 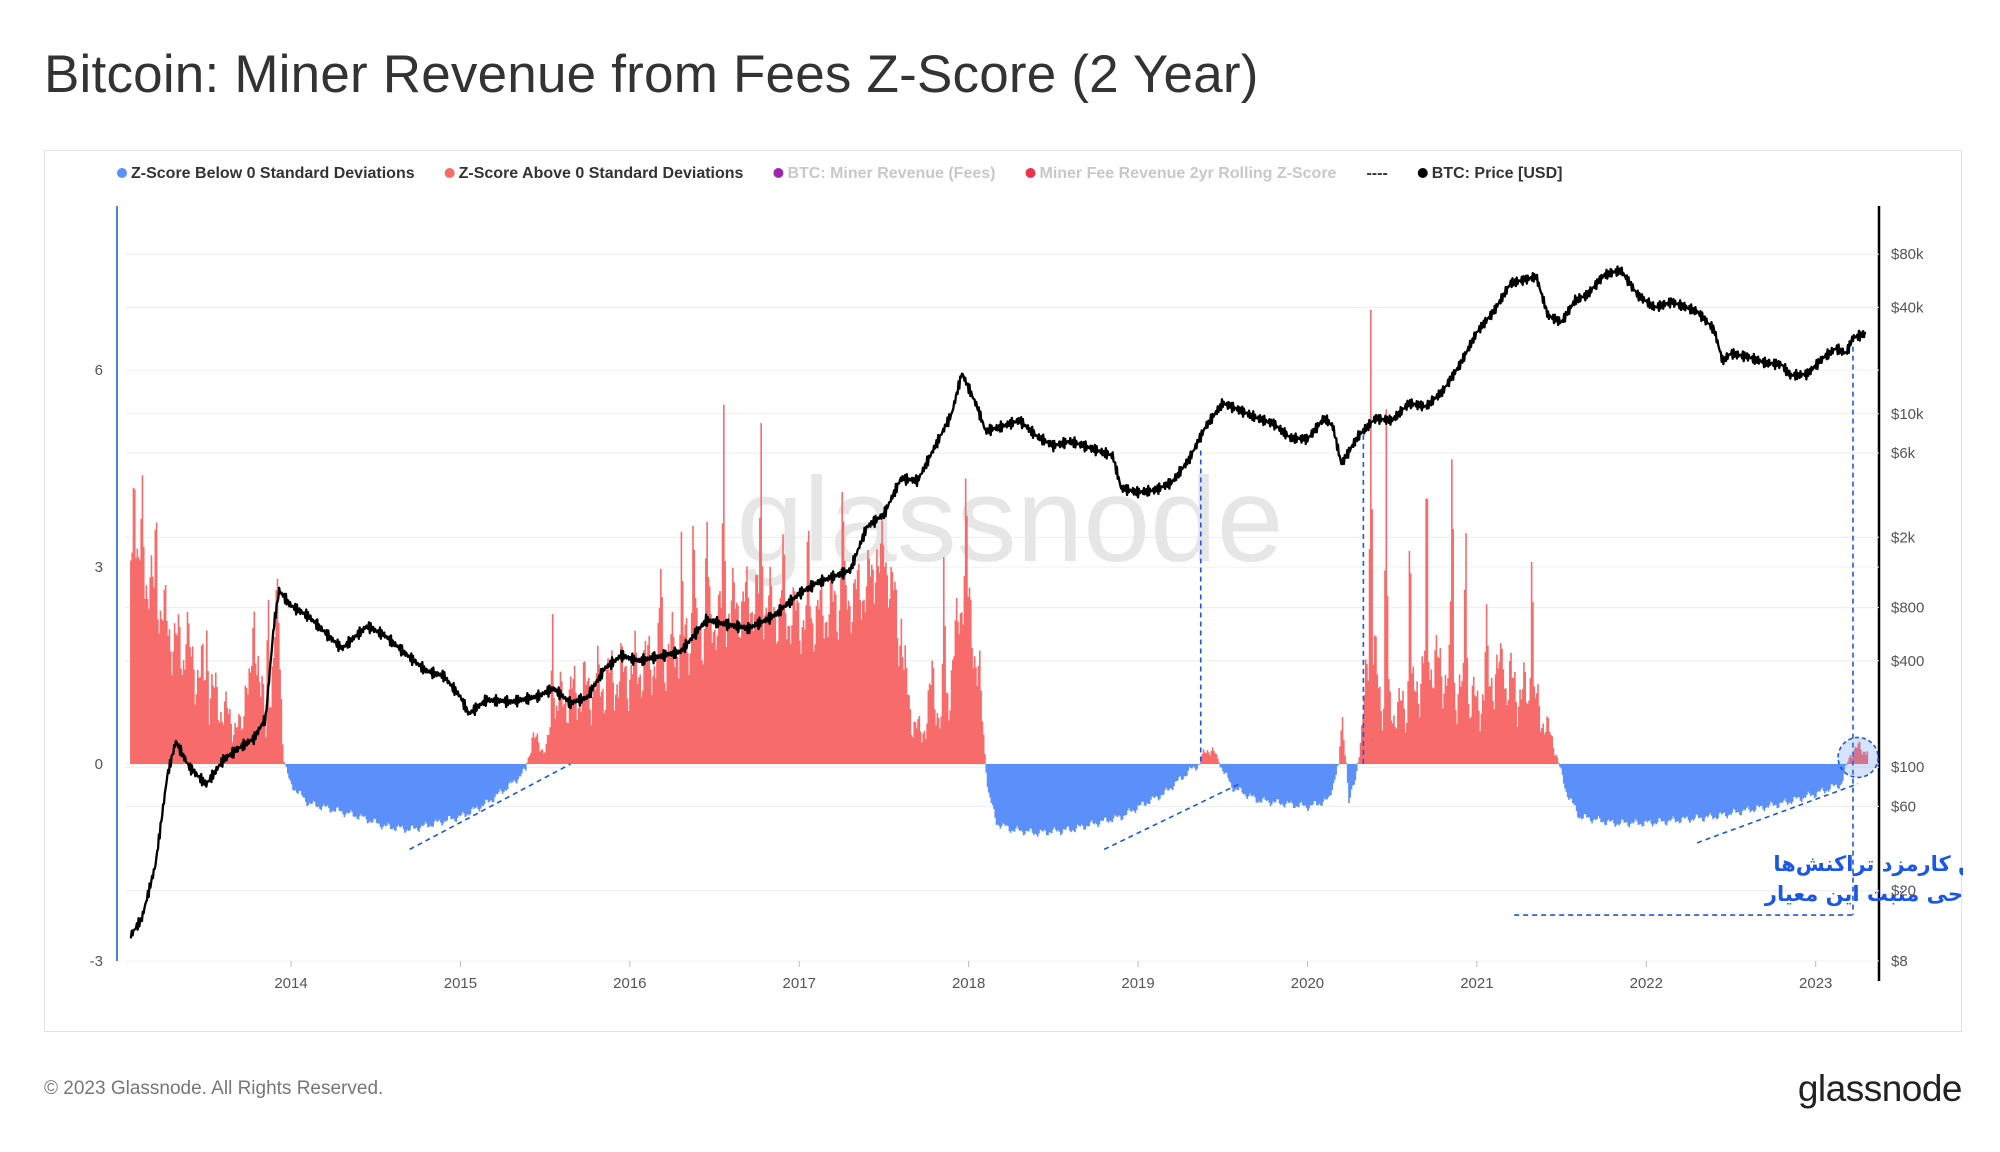 What do you see at coordinates (1907, 608) in the screenshot?
I see `right-tick-label: $800` at bounding box center [1907, 608].